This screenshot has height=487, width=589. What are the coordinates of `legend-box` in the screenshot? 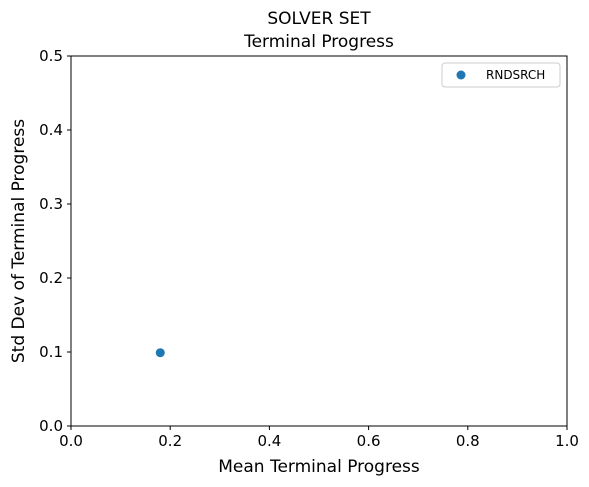 It's located at (501, 75).